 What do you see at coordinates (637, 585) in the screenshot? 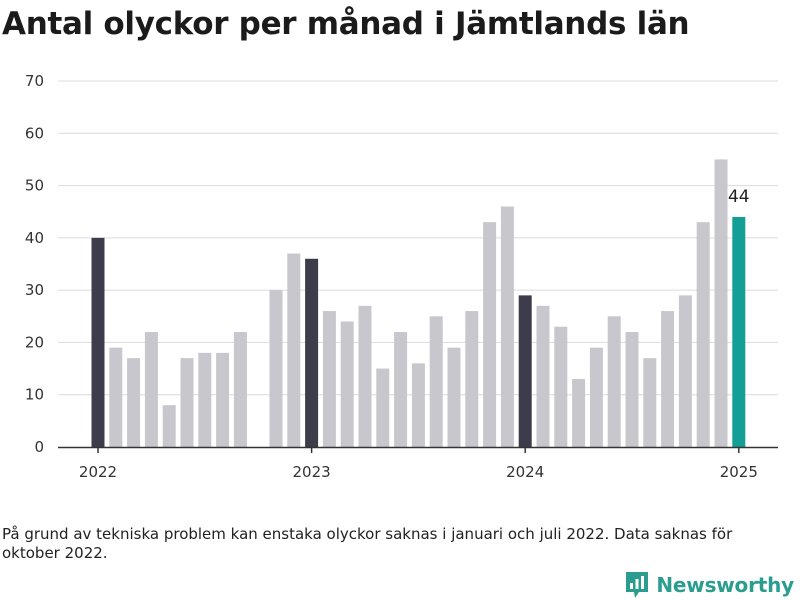
I see `newsworthy-logo-icon` at bounding box center [637, 585].